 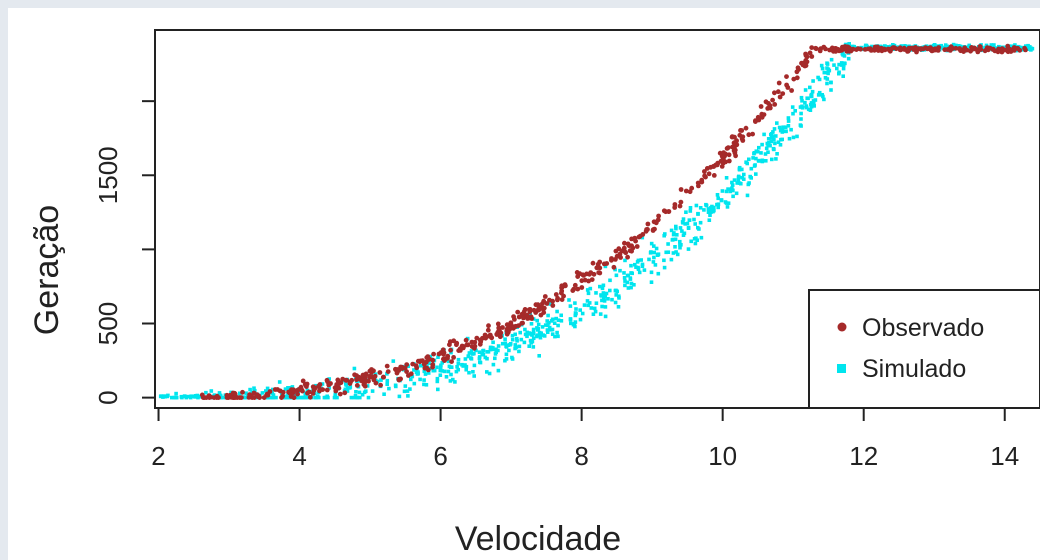 What do you see at coordinates (581, 456) in the screenshot?
I see `x-tick-label: 8` at bounding box center [581, 456].